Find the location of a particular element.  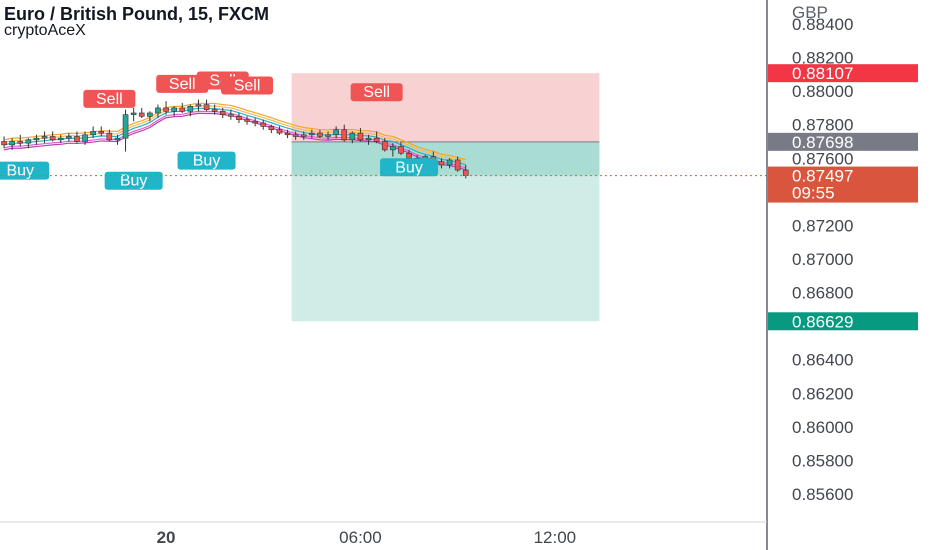

tag-value: 0.88107 is located at coordinates (822, 73).